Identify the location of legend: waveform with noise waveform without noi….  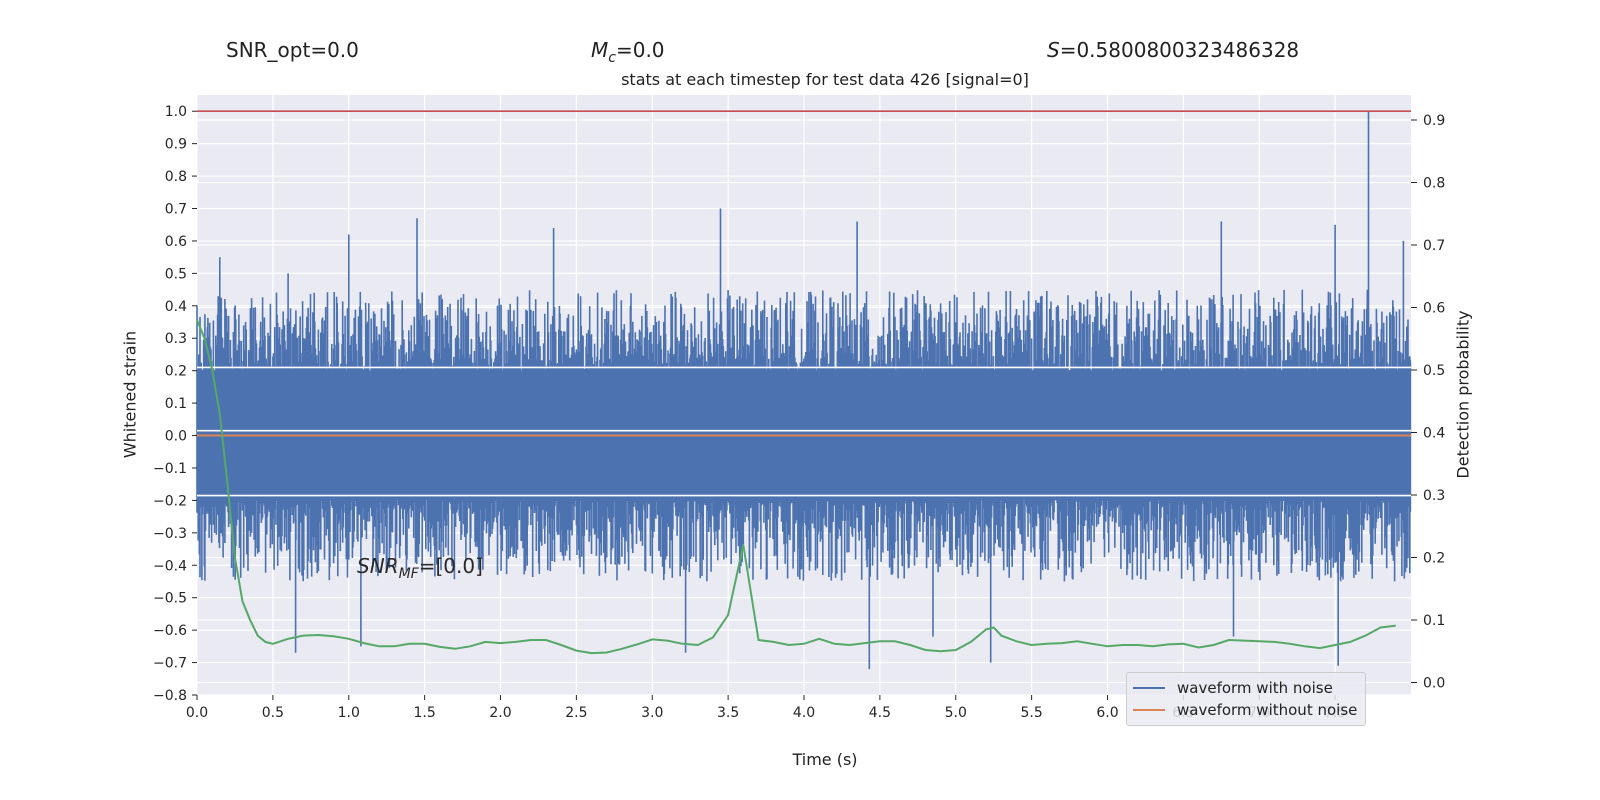
(1246, 699).